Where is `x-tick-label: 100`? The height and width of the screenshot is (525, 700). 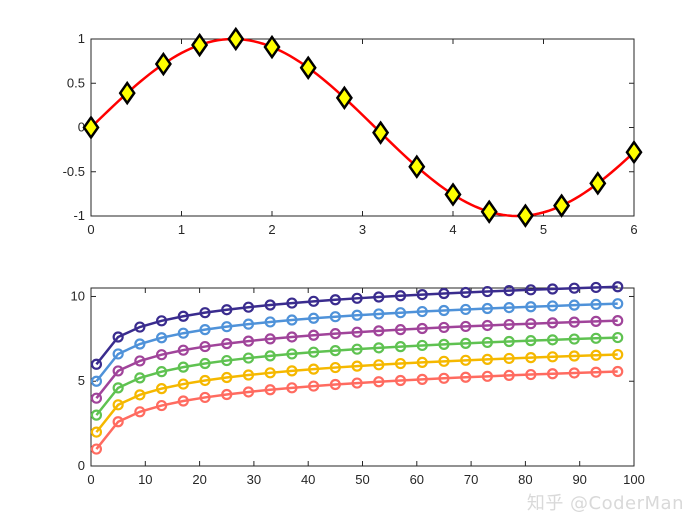
x-tick-label: 100 is located at coordinates (634, 479).